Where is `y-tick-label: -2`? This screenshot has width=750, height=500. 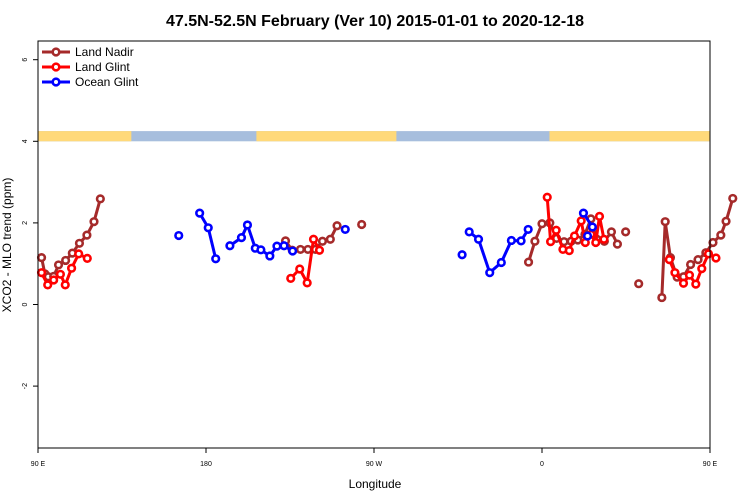 y-tick-label: -2 is located at coordinates (25, 386).